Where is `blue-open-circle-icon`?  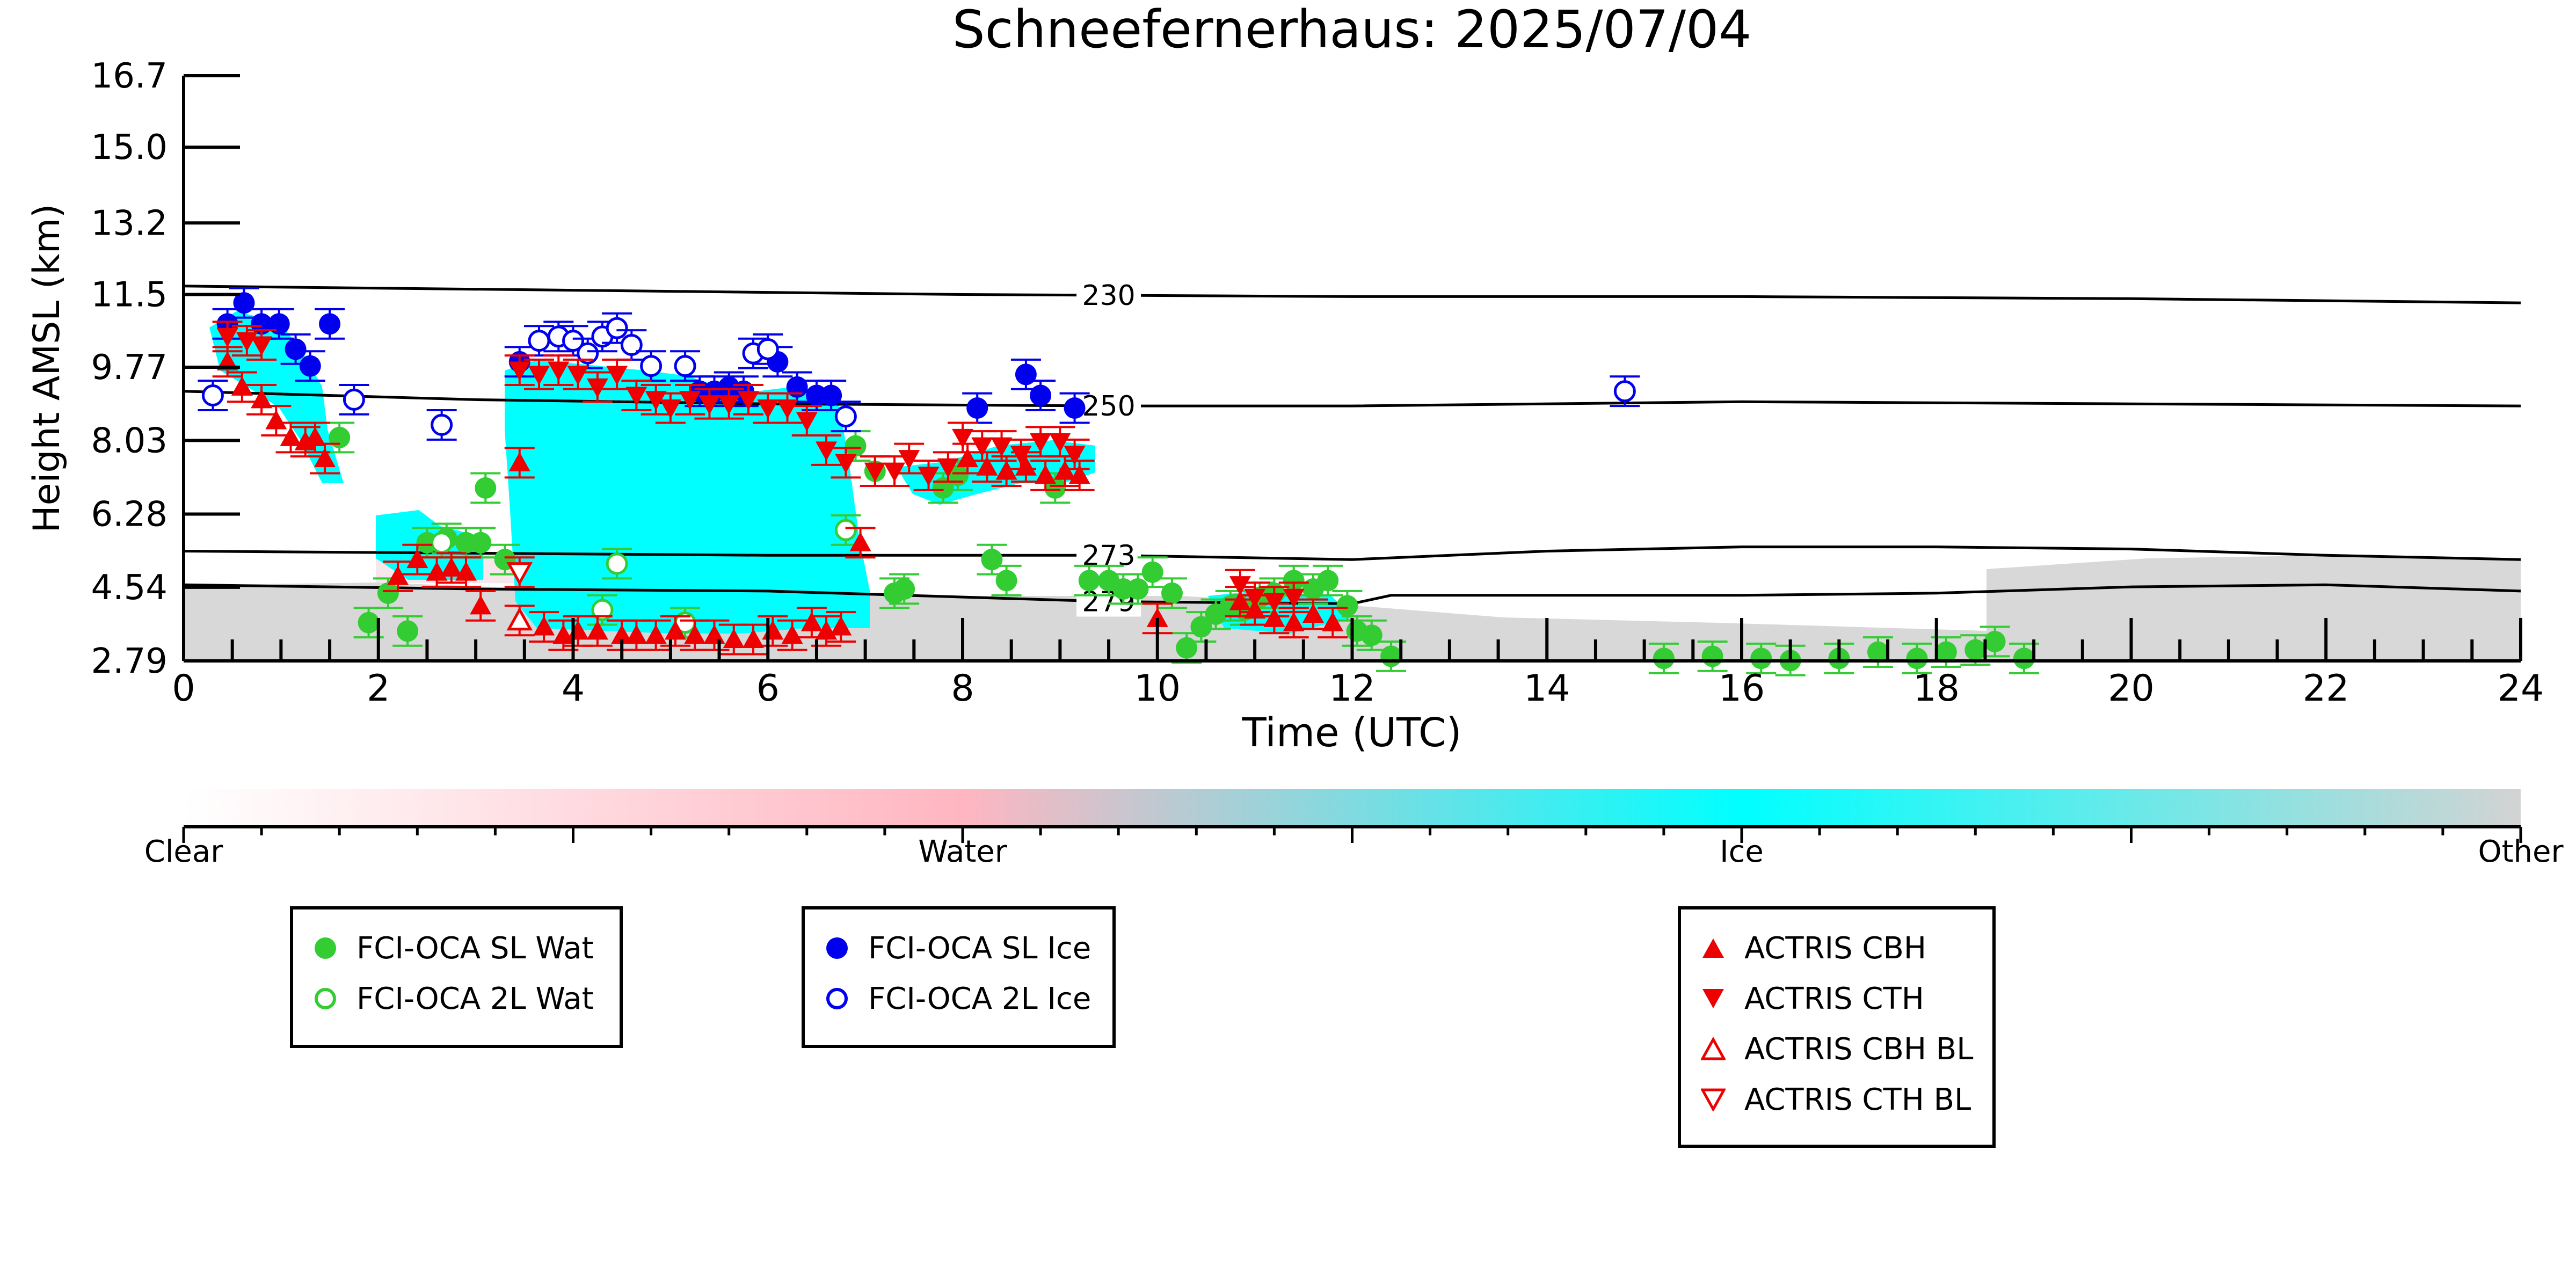
blue-open-circle-icon is located at coordinates (837, 998).